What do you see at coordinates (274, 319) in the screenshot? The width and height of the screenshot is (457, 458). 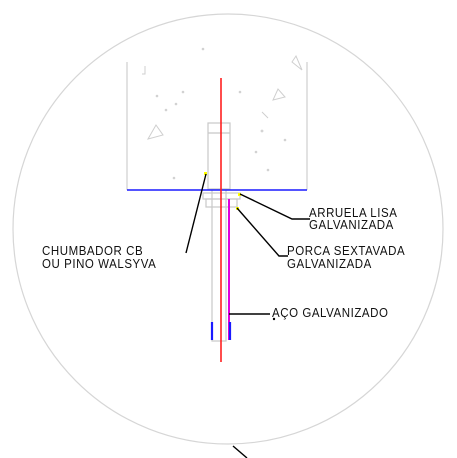 I see `aco-leader-dot` at bounding box center [274, 319].